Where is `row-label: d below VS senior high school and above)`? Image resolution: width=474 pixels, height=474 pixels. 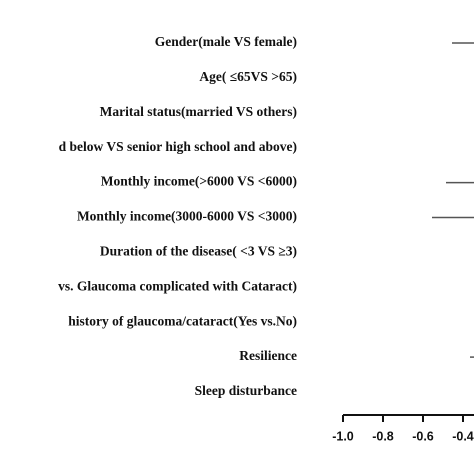 row-label: d below VS senior high school and above) is located at coordinates (178, 146).